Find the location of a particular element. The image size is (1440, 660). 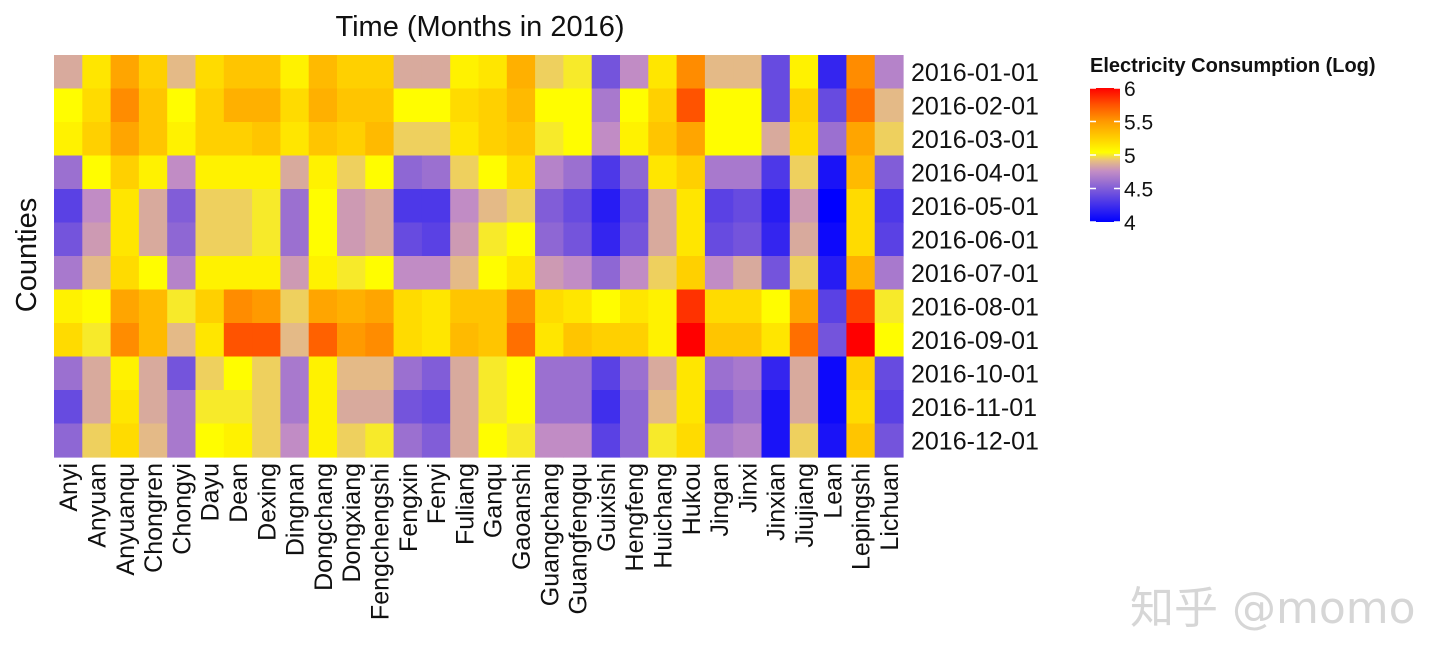

y-tick-label: 2016-05-01 is located at coordinates (975, 207).